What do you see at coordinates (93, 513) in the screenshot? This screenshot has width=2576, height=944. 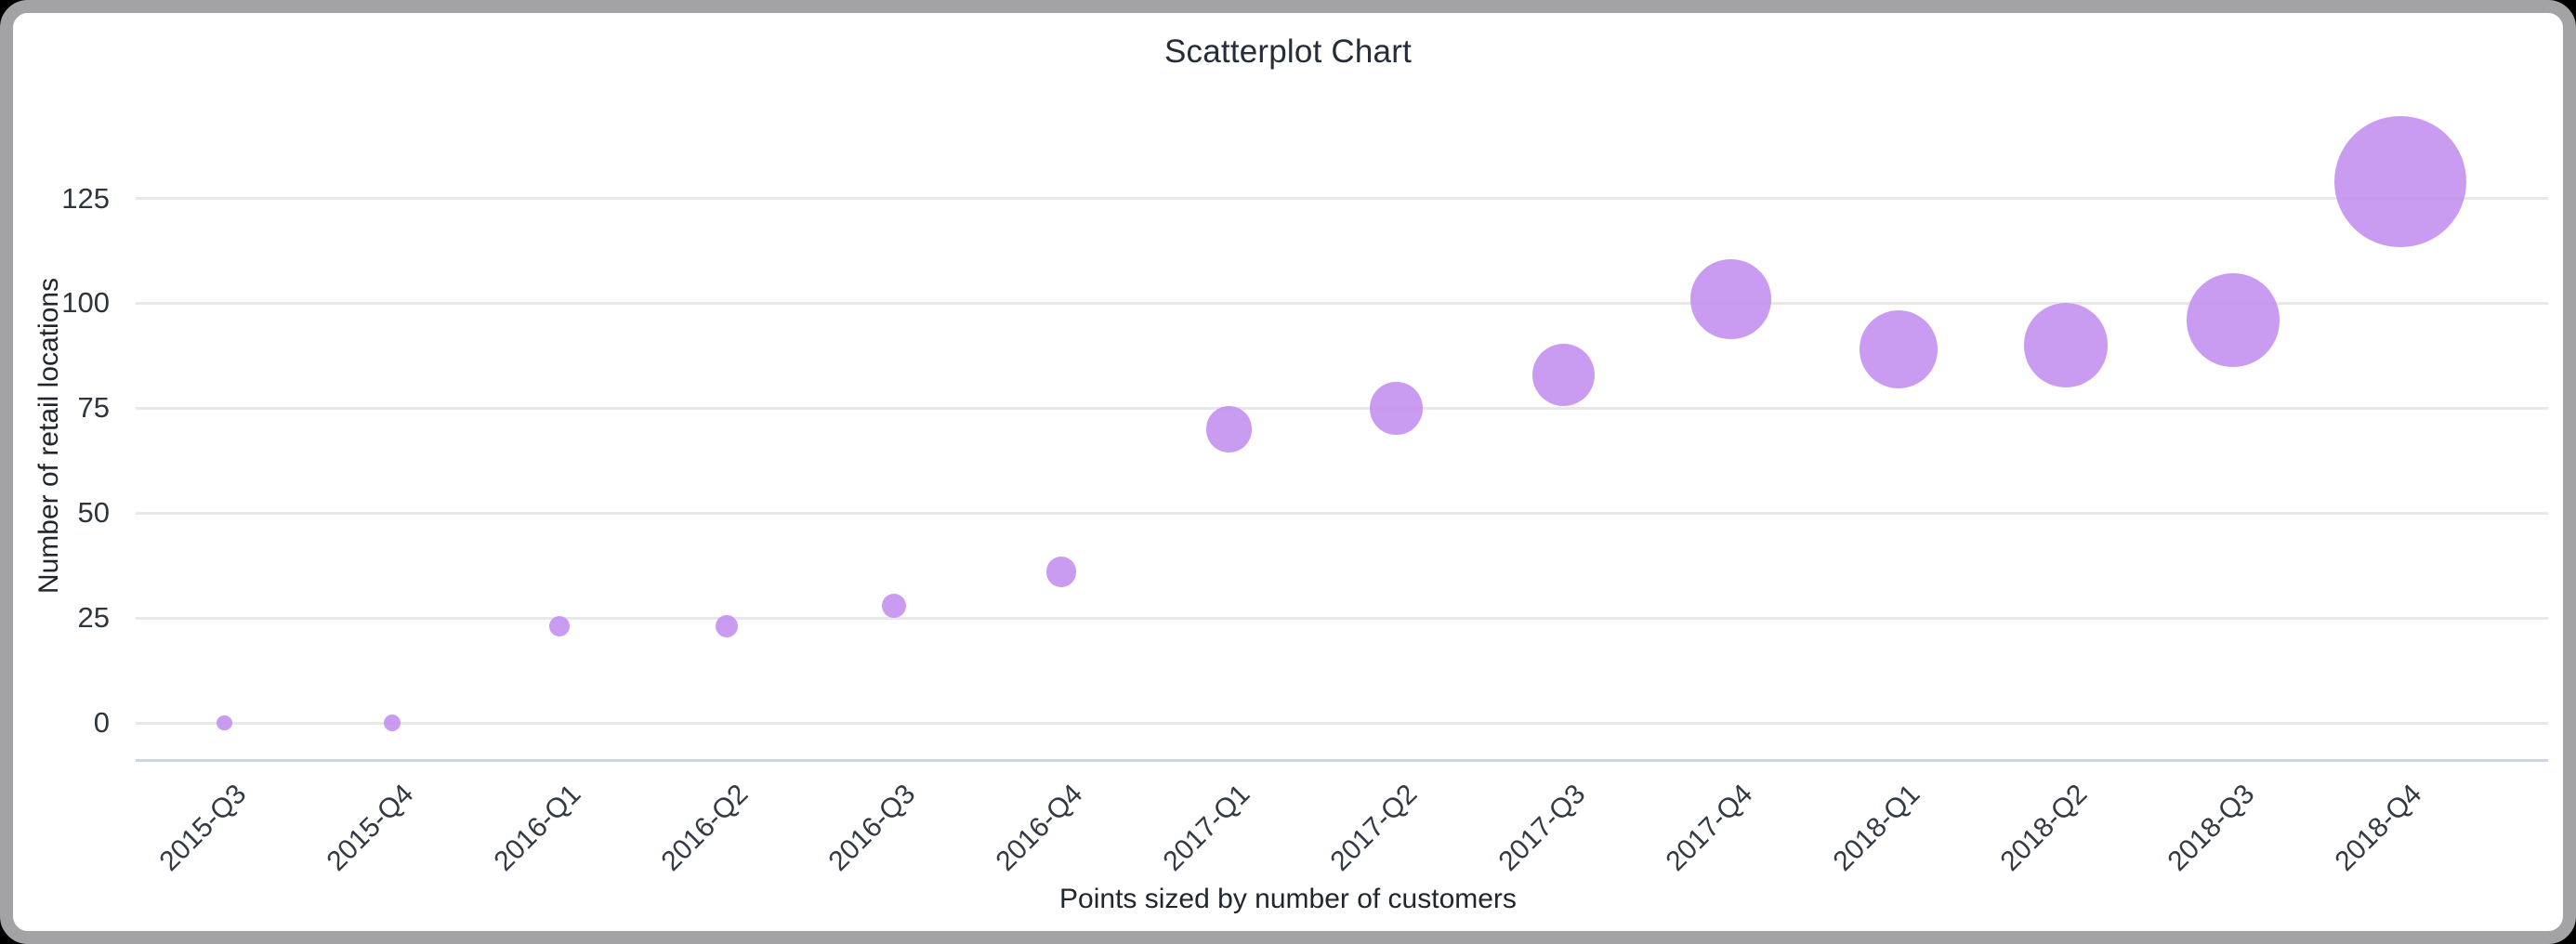 I see `y-tick-label-50: 50` at bounding box center [93, 513].